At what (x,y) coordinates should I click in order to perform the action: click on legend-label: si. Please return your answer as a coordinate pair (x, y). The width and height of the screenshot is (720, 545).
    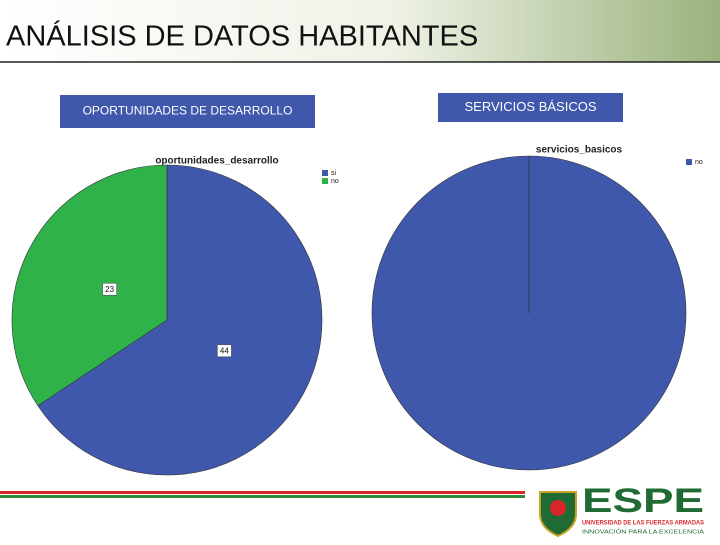
    Looking at the image, I should click on (334, 173).